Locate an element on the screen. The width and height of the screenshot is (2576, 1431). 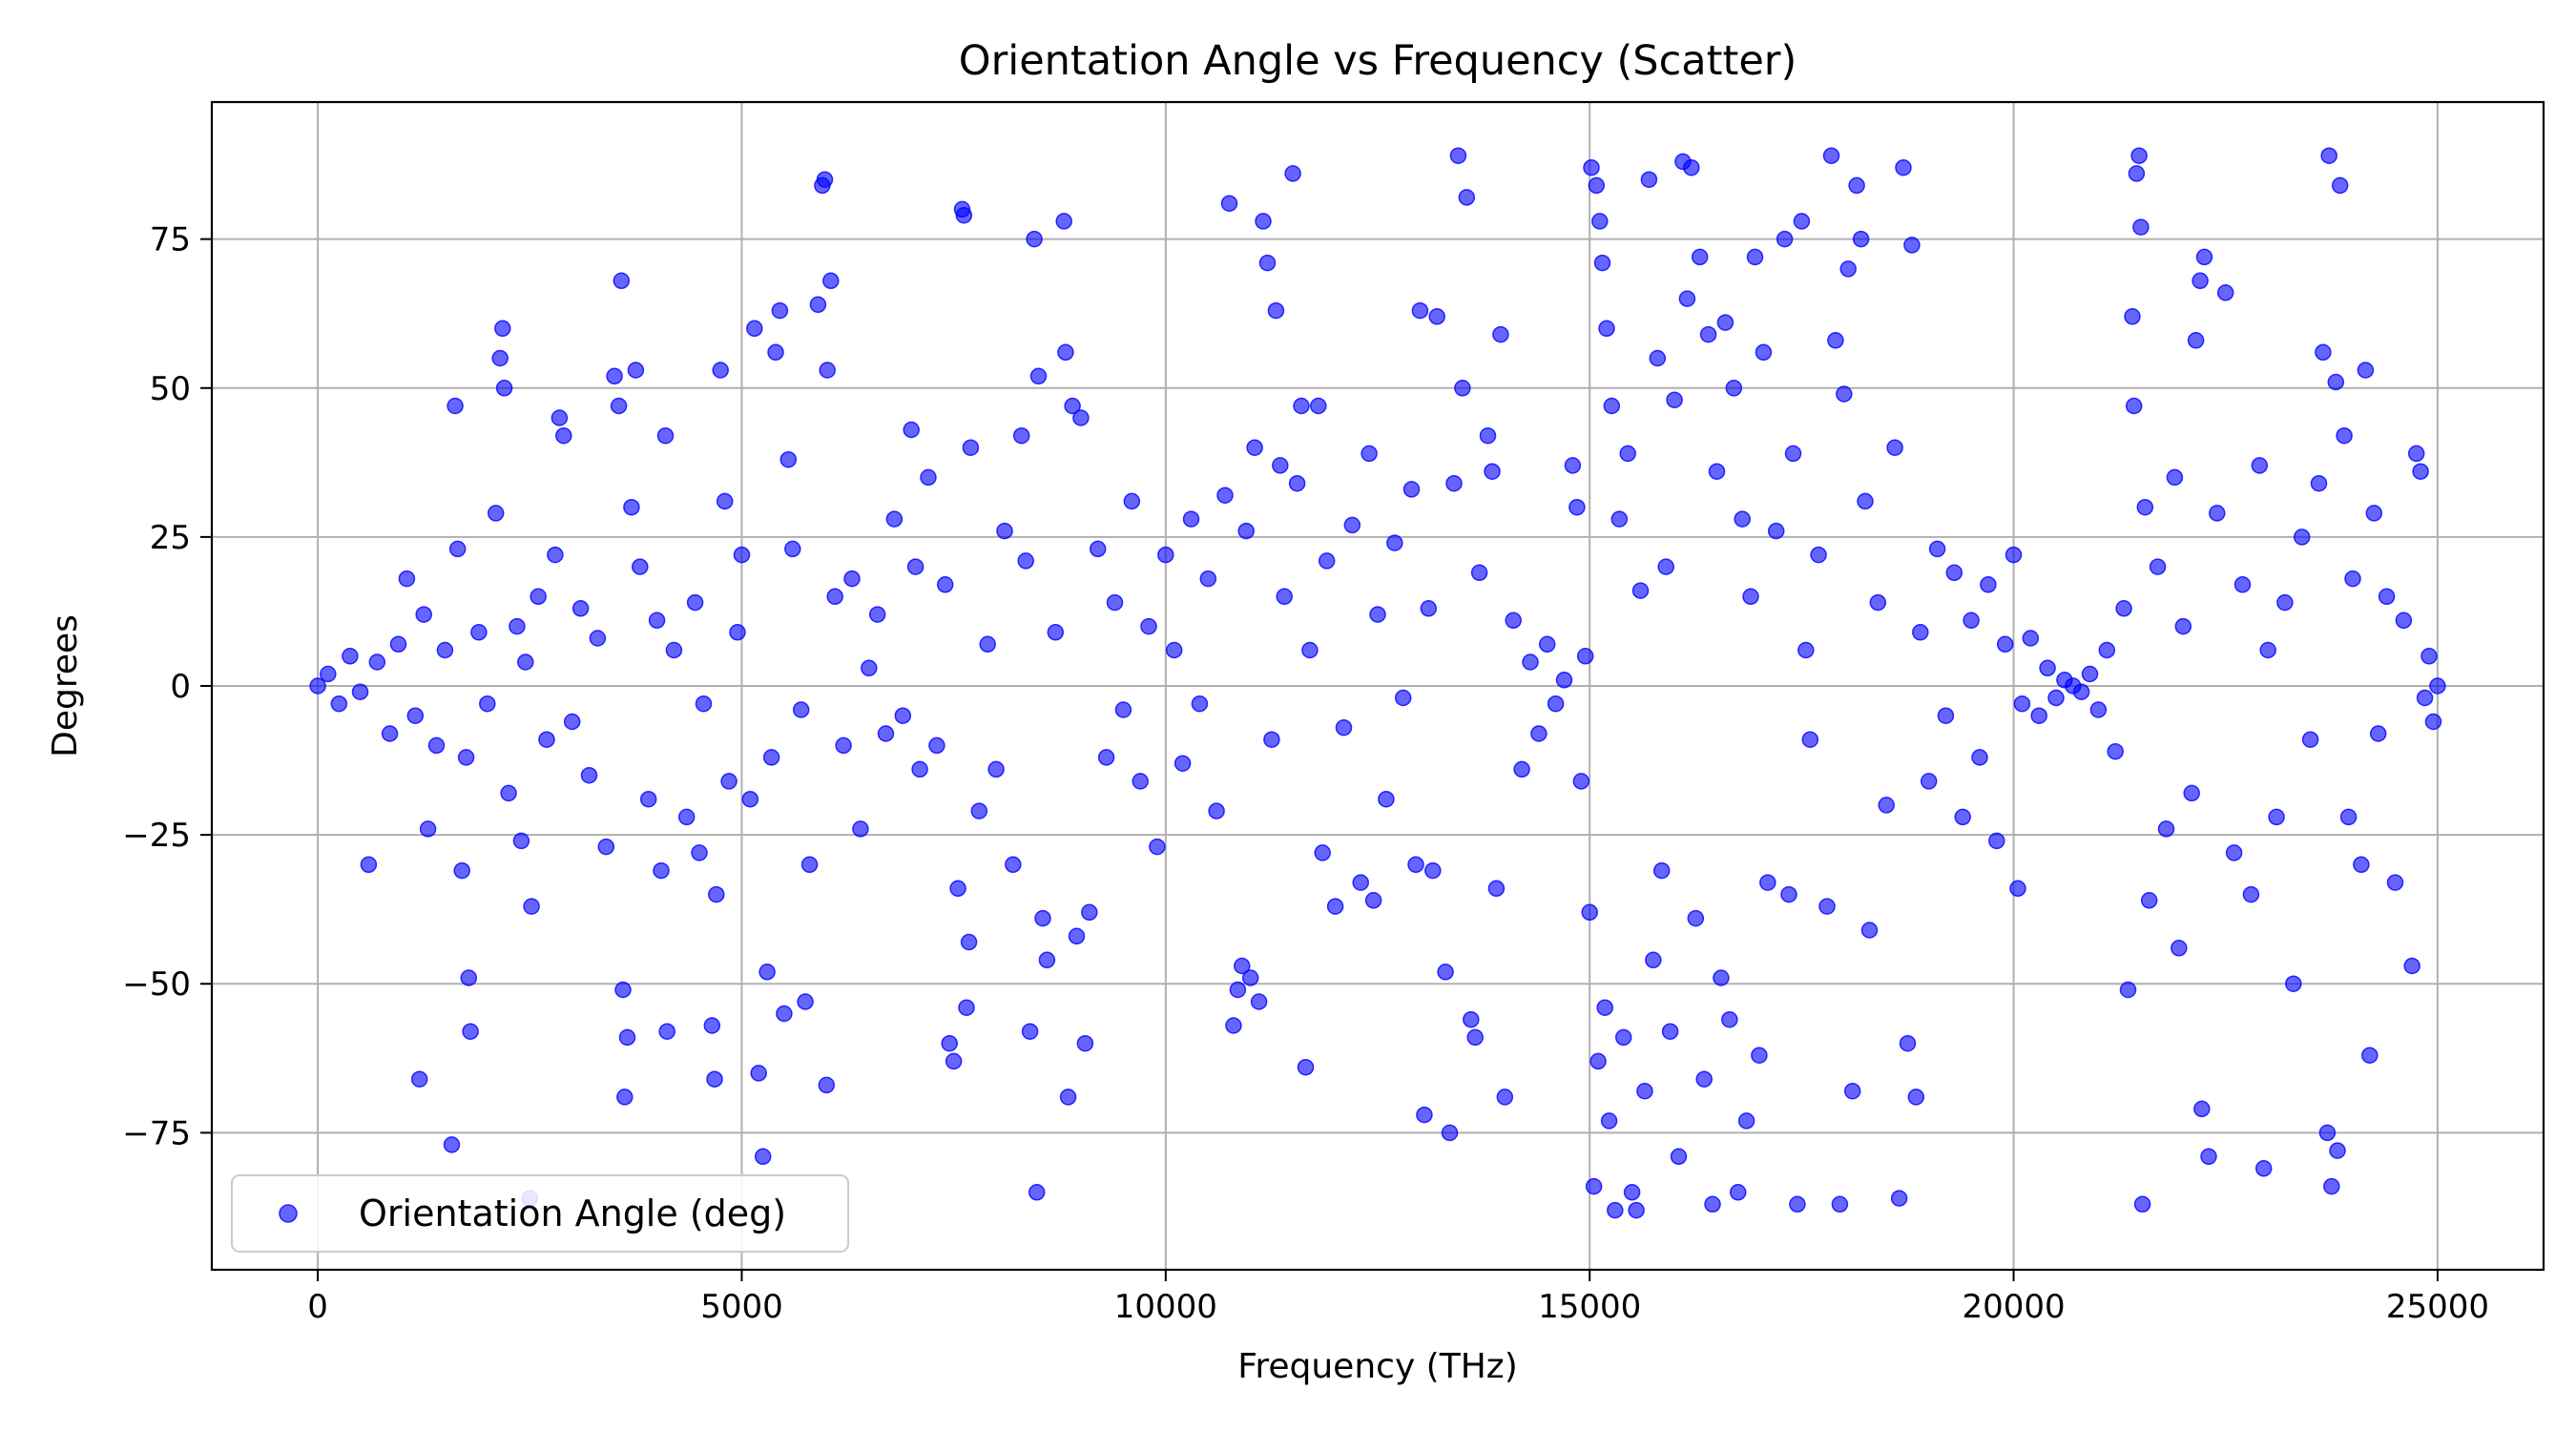
legend-box is located at coordinates (540, 1213).